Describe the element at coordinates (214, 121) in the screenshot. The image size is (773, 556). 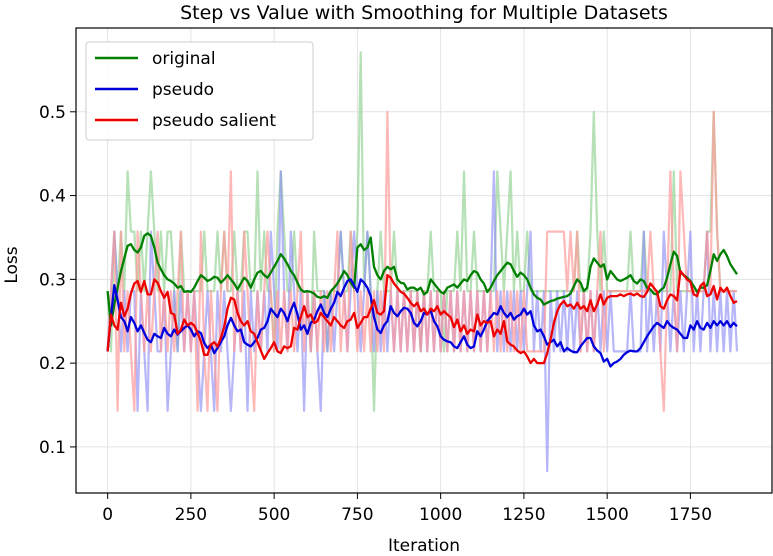
I see `legend-label-pseudo-salient: pseudo salient` at that location.